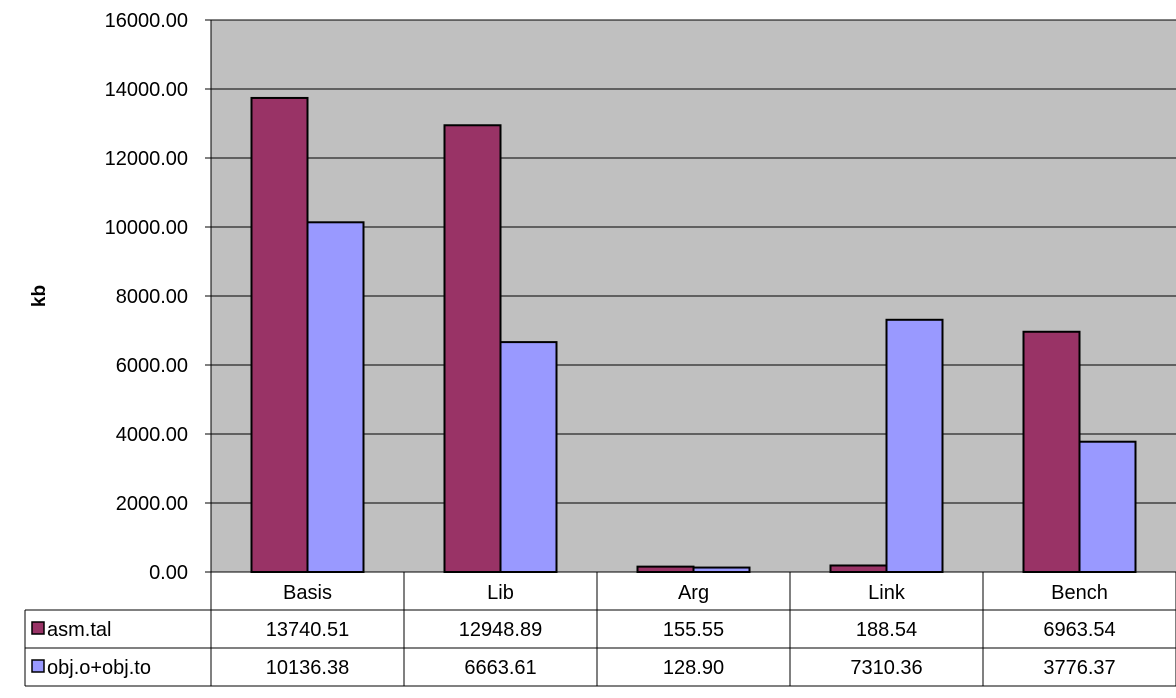 Image resolution: width=1176 pixels, height=698 pixels. I want to click on data-value-label: 6663.61, so click(500, 668).